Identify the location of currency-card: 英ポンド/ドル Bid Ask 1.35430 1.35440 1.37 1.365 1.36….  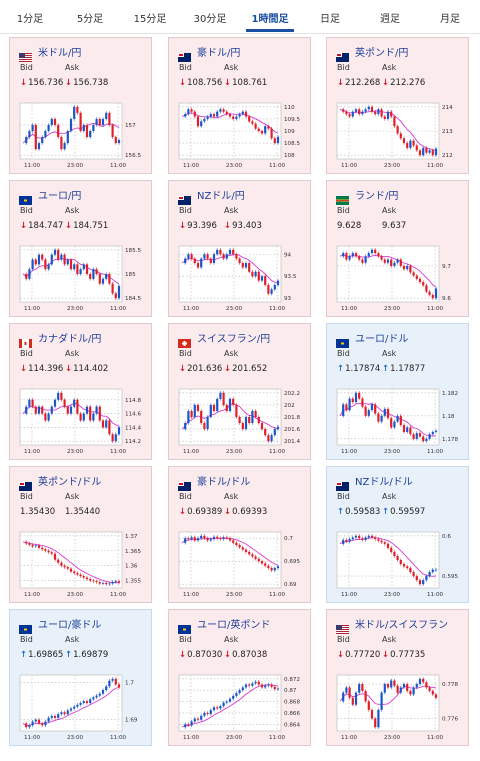
(80, 534).